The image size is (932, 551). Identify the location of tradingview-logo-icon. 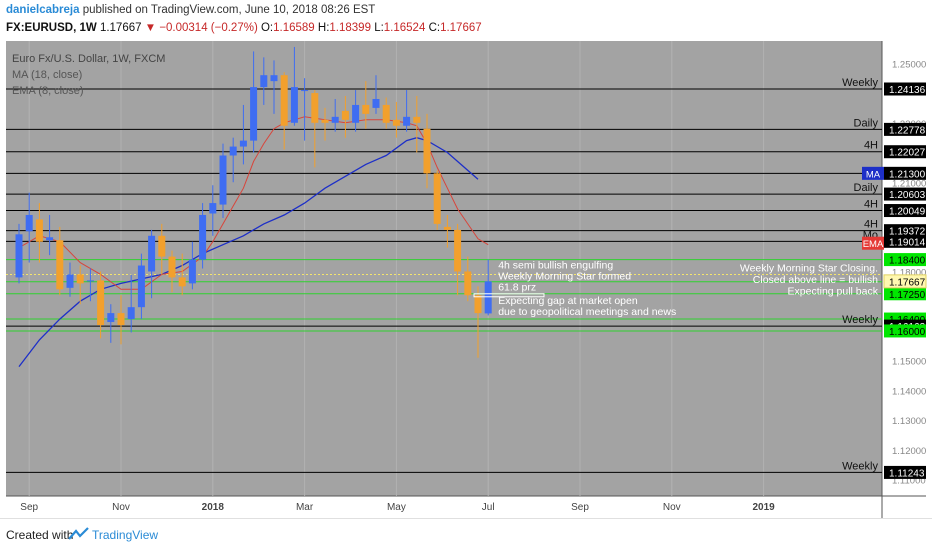
(78, 533).